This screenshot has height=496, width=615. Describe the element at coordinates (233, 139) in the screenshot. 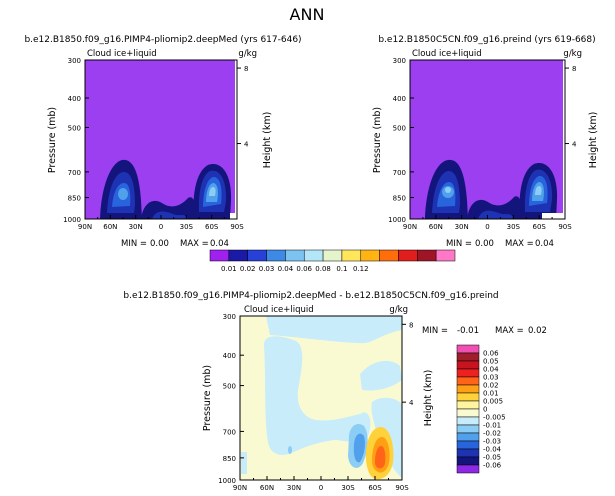

I see `below-ground-mask` at that location.